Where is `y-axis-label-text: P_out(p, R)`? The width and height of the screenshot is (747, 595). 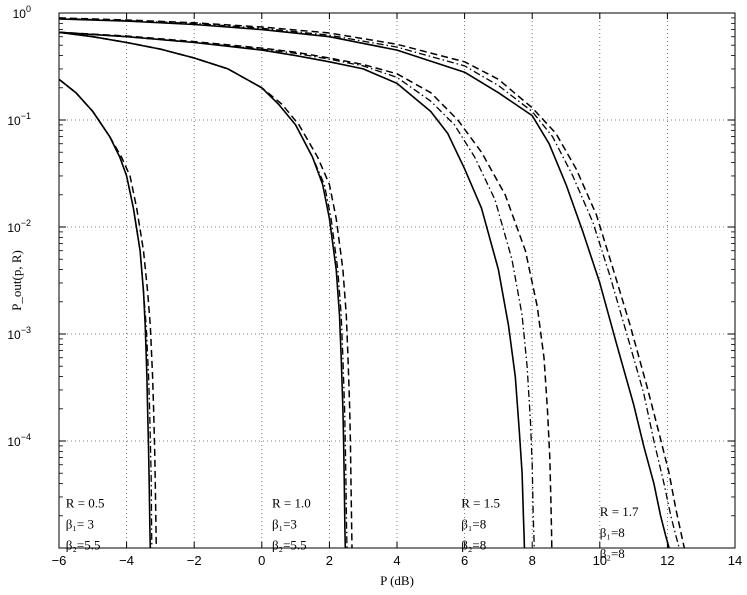
y-axis-label-text: P_out(p, R) is located at coordinates (16, 280).